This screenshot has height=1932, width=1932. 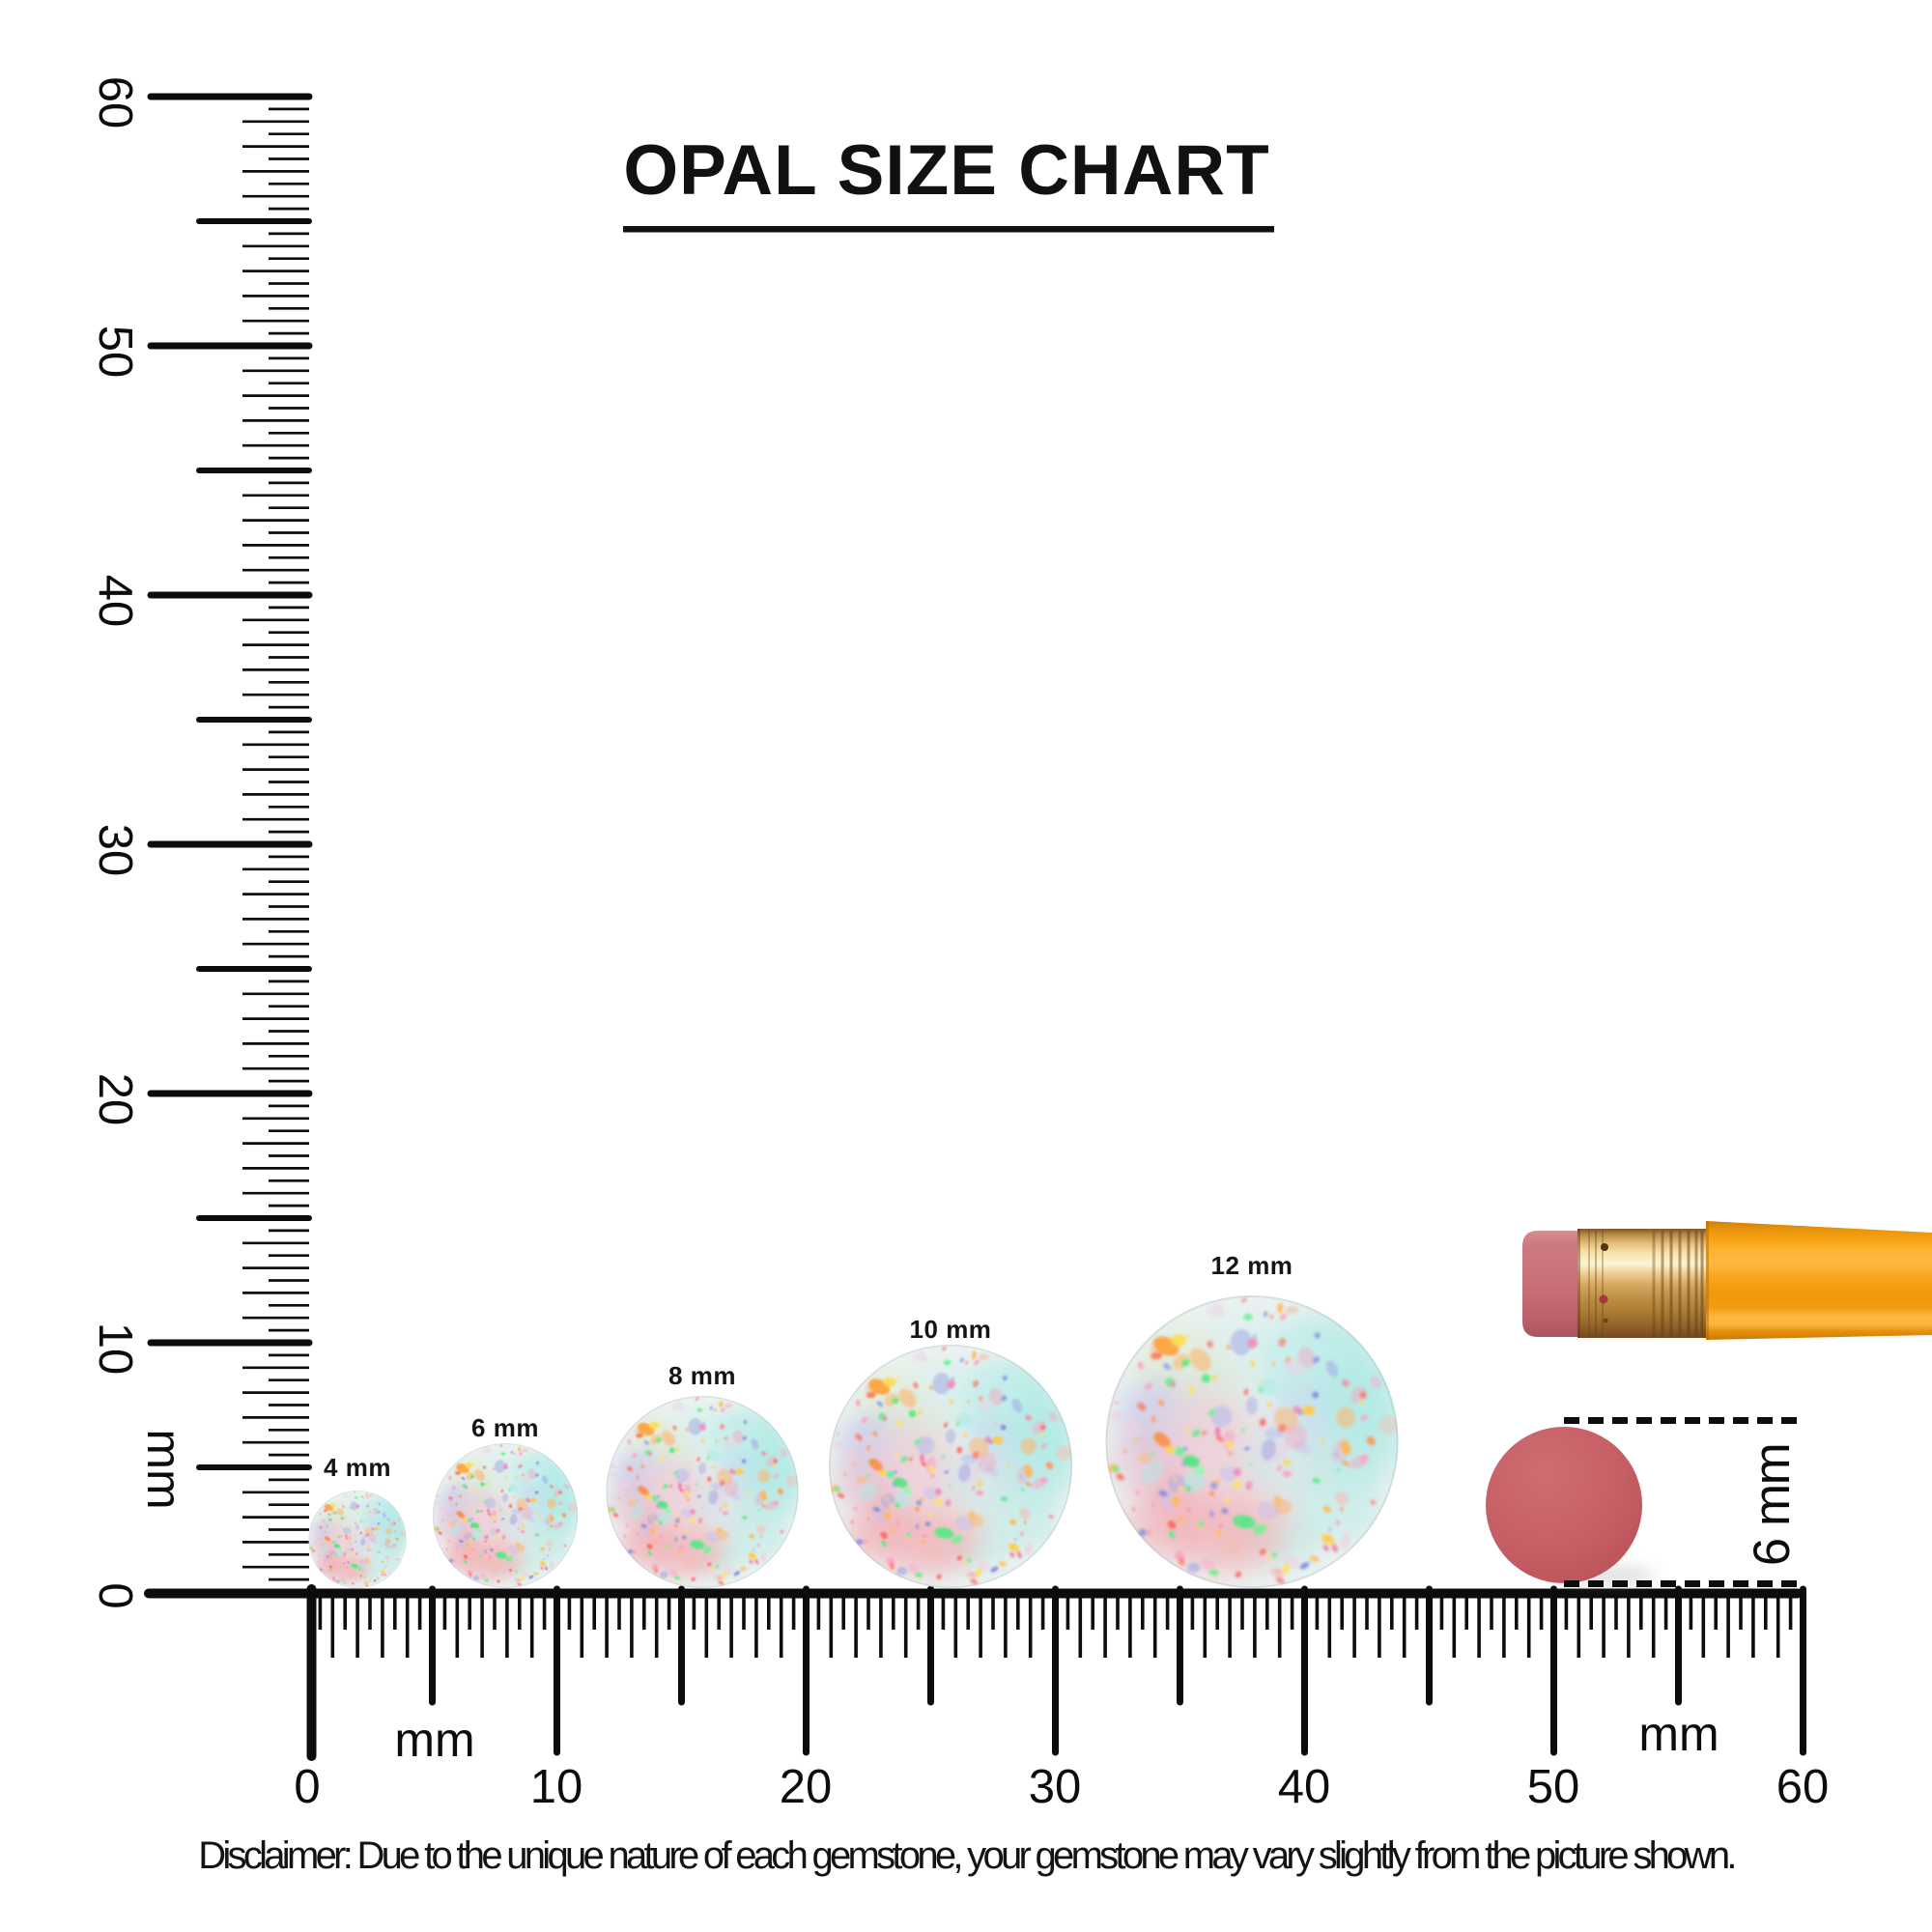 I want to click on svg-text: 12 mm, so click(x=1252, y=1265).